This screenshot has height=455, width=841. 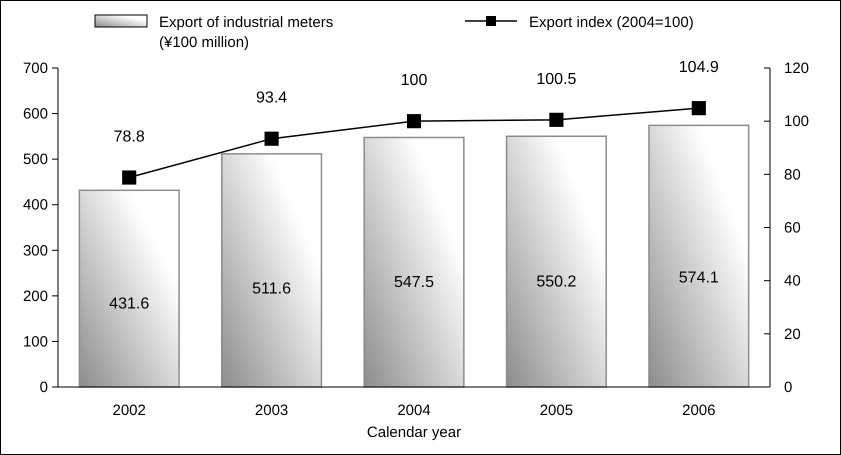 What do you see at coordinates (35, 114) in the screenshot?
I see `y-tick-label: 600` at bounding box center [35, 114].